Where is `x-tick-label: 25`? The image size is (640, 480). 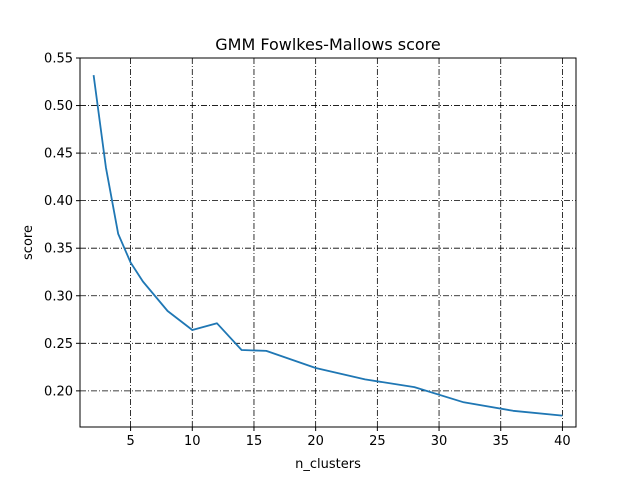 x-tick-label: 25 is located at coordinates (377, 441).